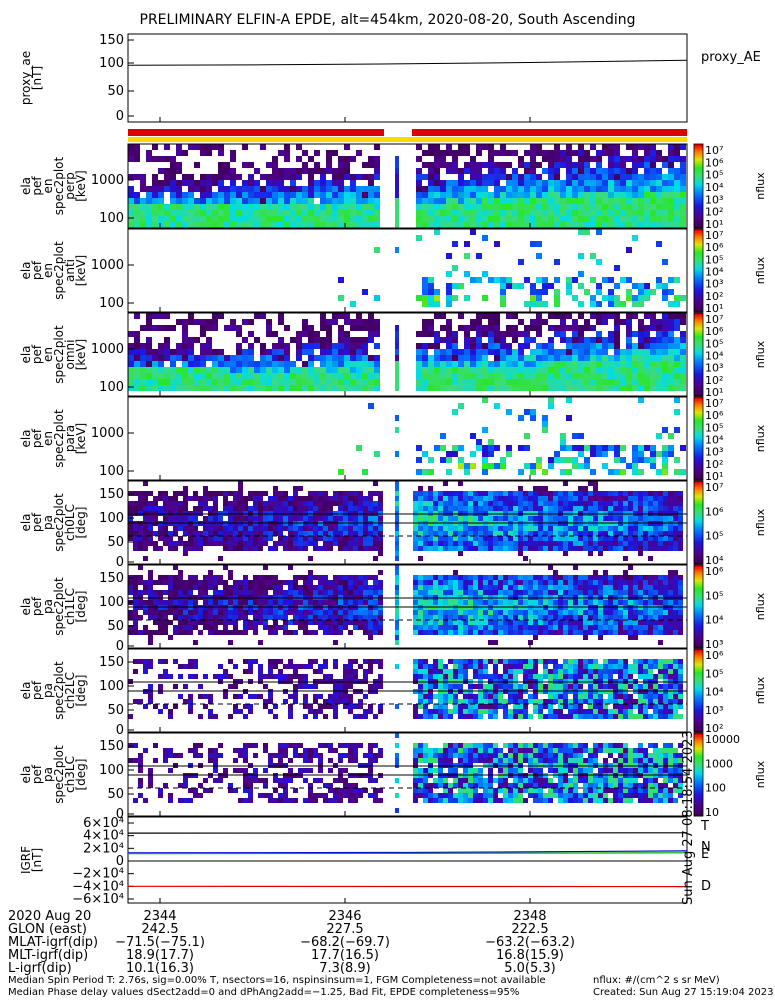 The height and width of the screenshot is (1000, 775). Describe the element at coordinates (48, 186) in the screenshot. I see `ylabel-line: en` at that location.